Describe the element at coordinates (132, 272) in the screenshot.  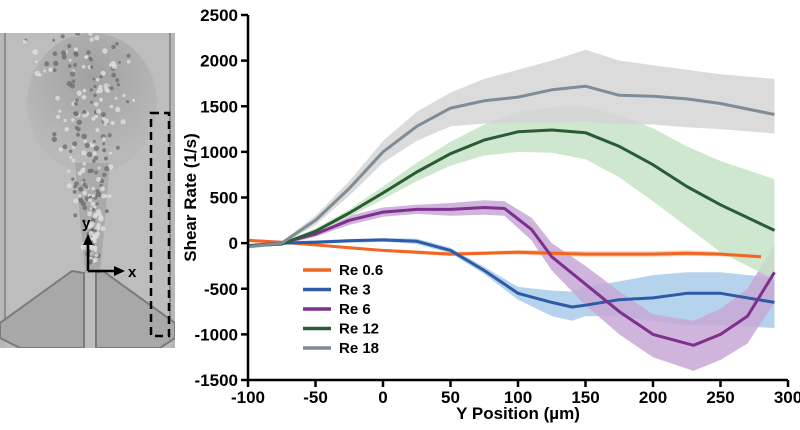
I see `micrograph-x-label: x` at that location.